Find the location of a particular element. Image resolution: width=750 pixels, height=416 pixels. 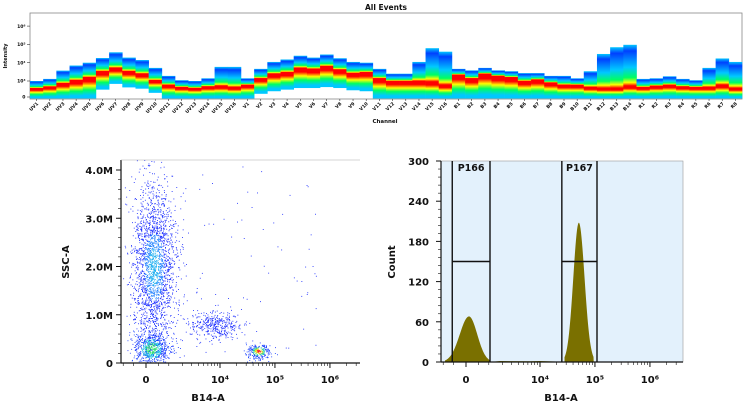

x-tick-label: V11 is located at coordinates (377, 106).